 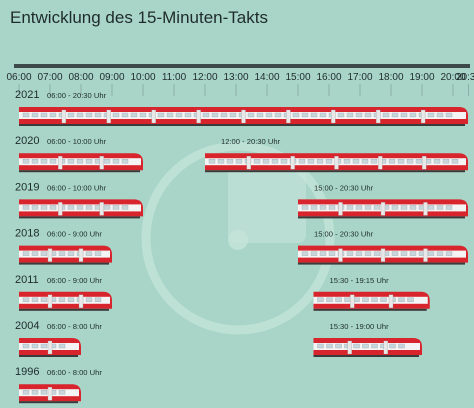 What do you see at coordinates (360, 326) in the screenshot?
I see `segment-time-label: 15:30 - 19:00 Uhr` at bounding box center [360, 326].